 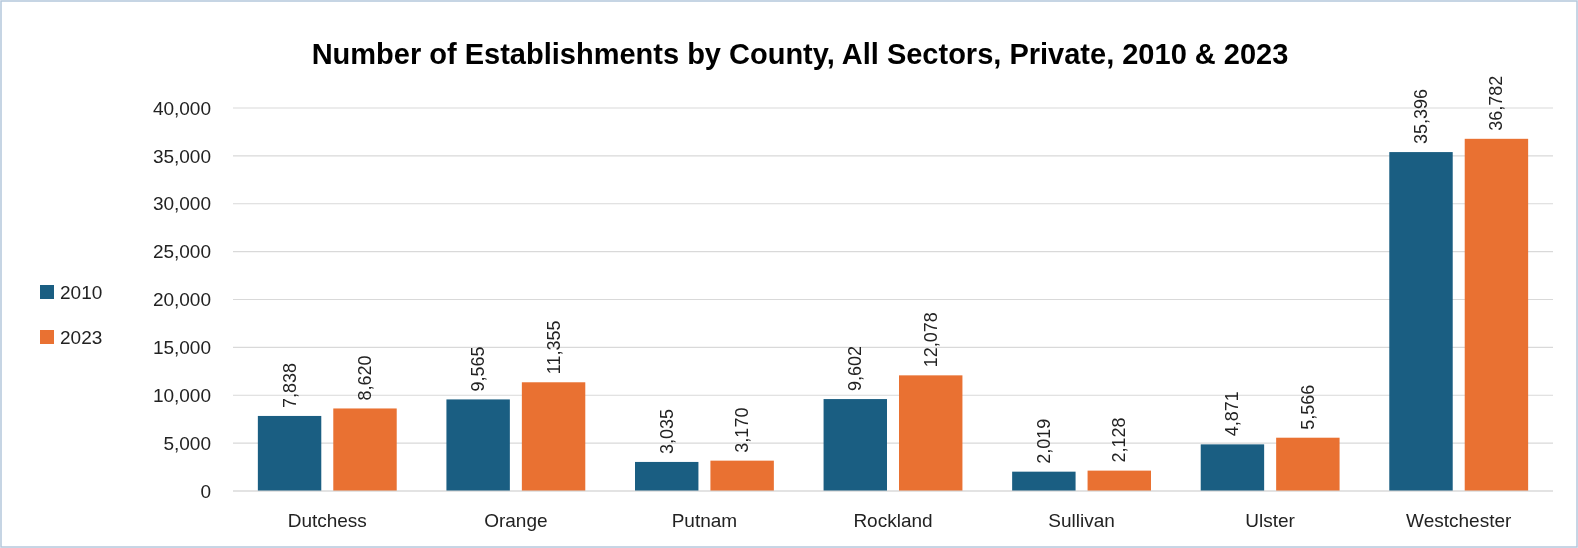 What do you see at coordinates (666, 431) in the screenshot?
I see `data-label: 3,035` at bounding box center [666, 431].